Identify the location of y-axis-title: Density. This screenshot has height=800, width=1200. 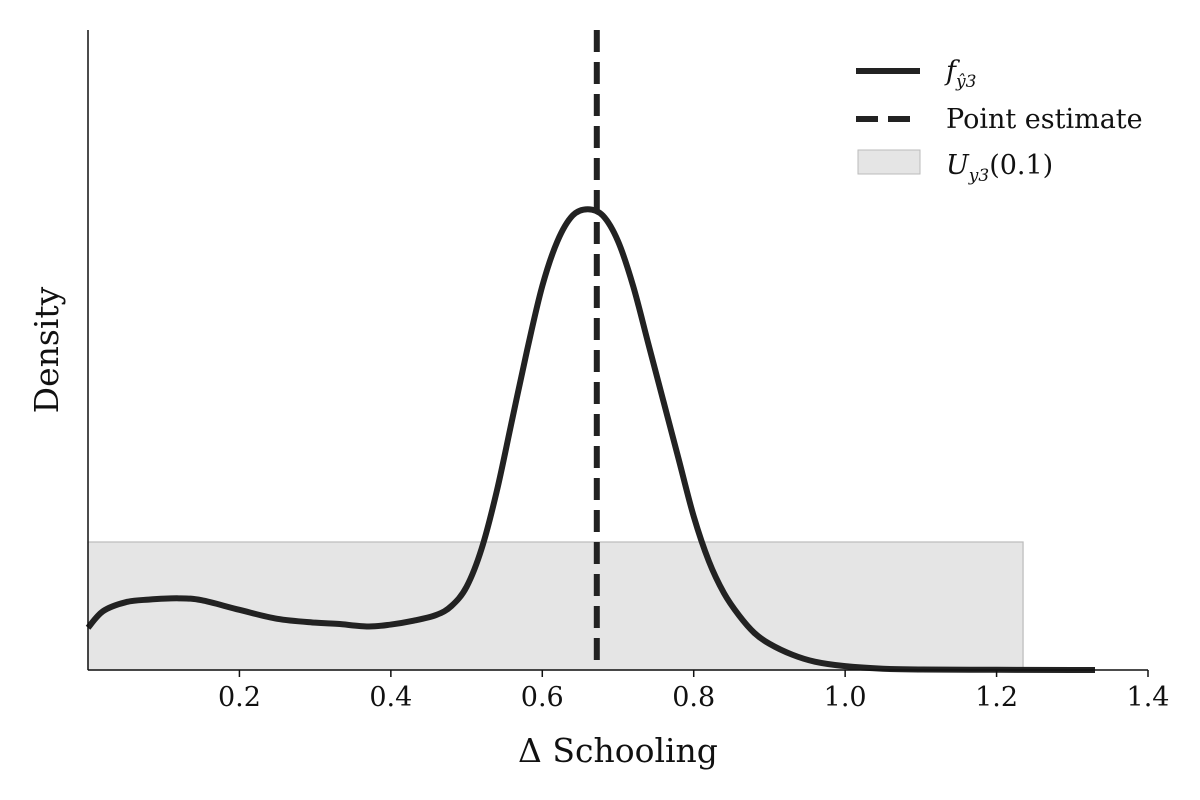
(46, 349).